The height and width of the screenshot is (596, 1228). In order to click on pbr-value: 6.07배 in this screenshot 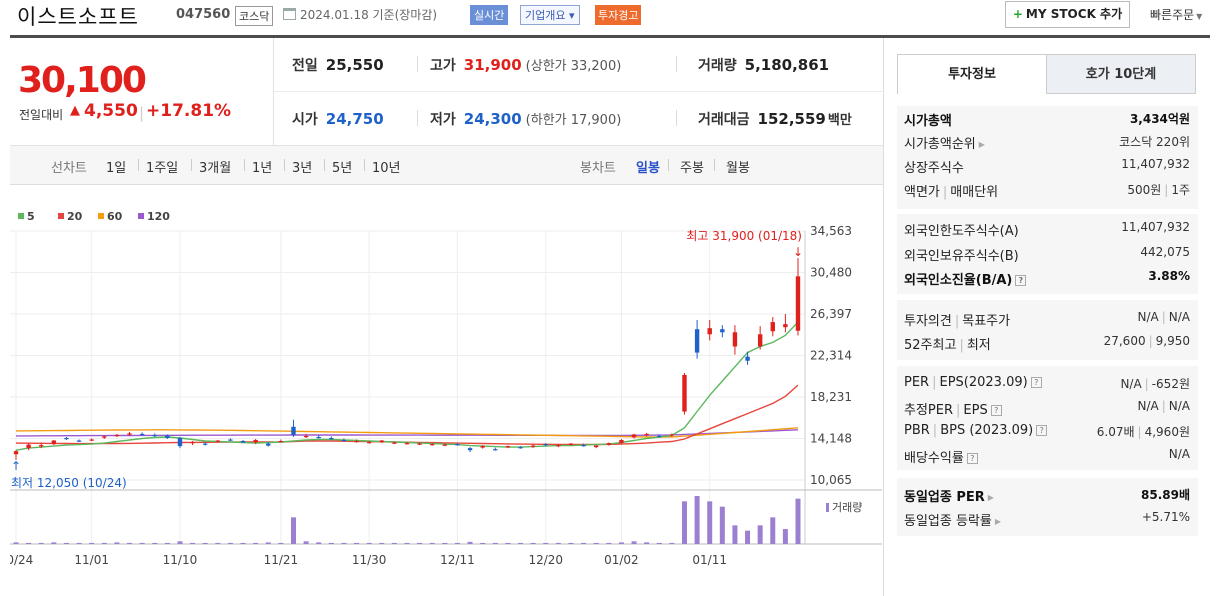, I will do `click(1115, 432)`.